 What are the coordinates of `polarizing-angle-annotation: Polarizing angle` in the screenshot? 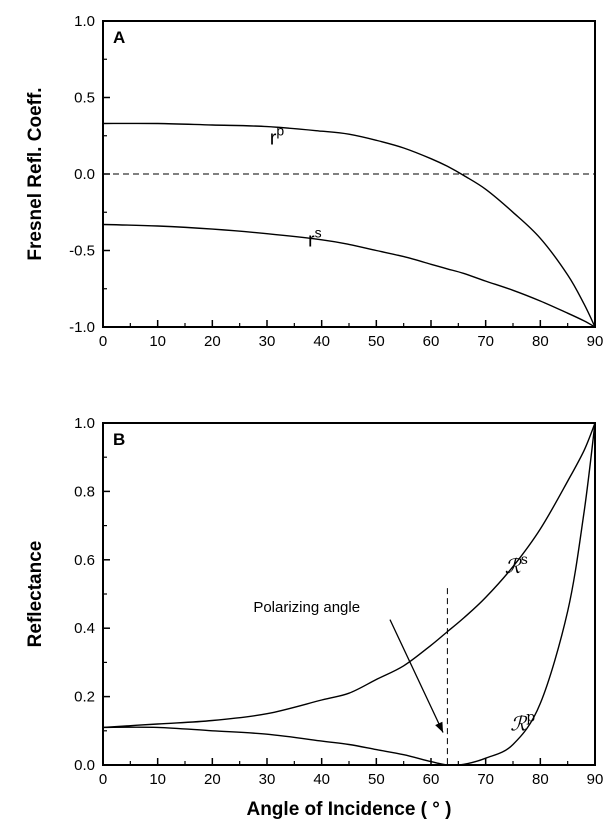 It's located at (306, 607).